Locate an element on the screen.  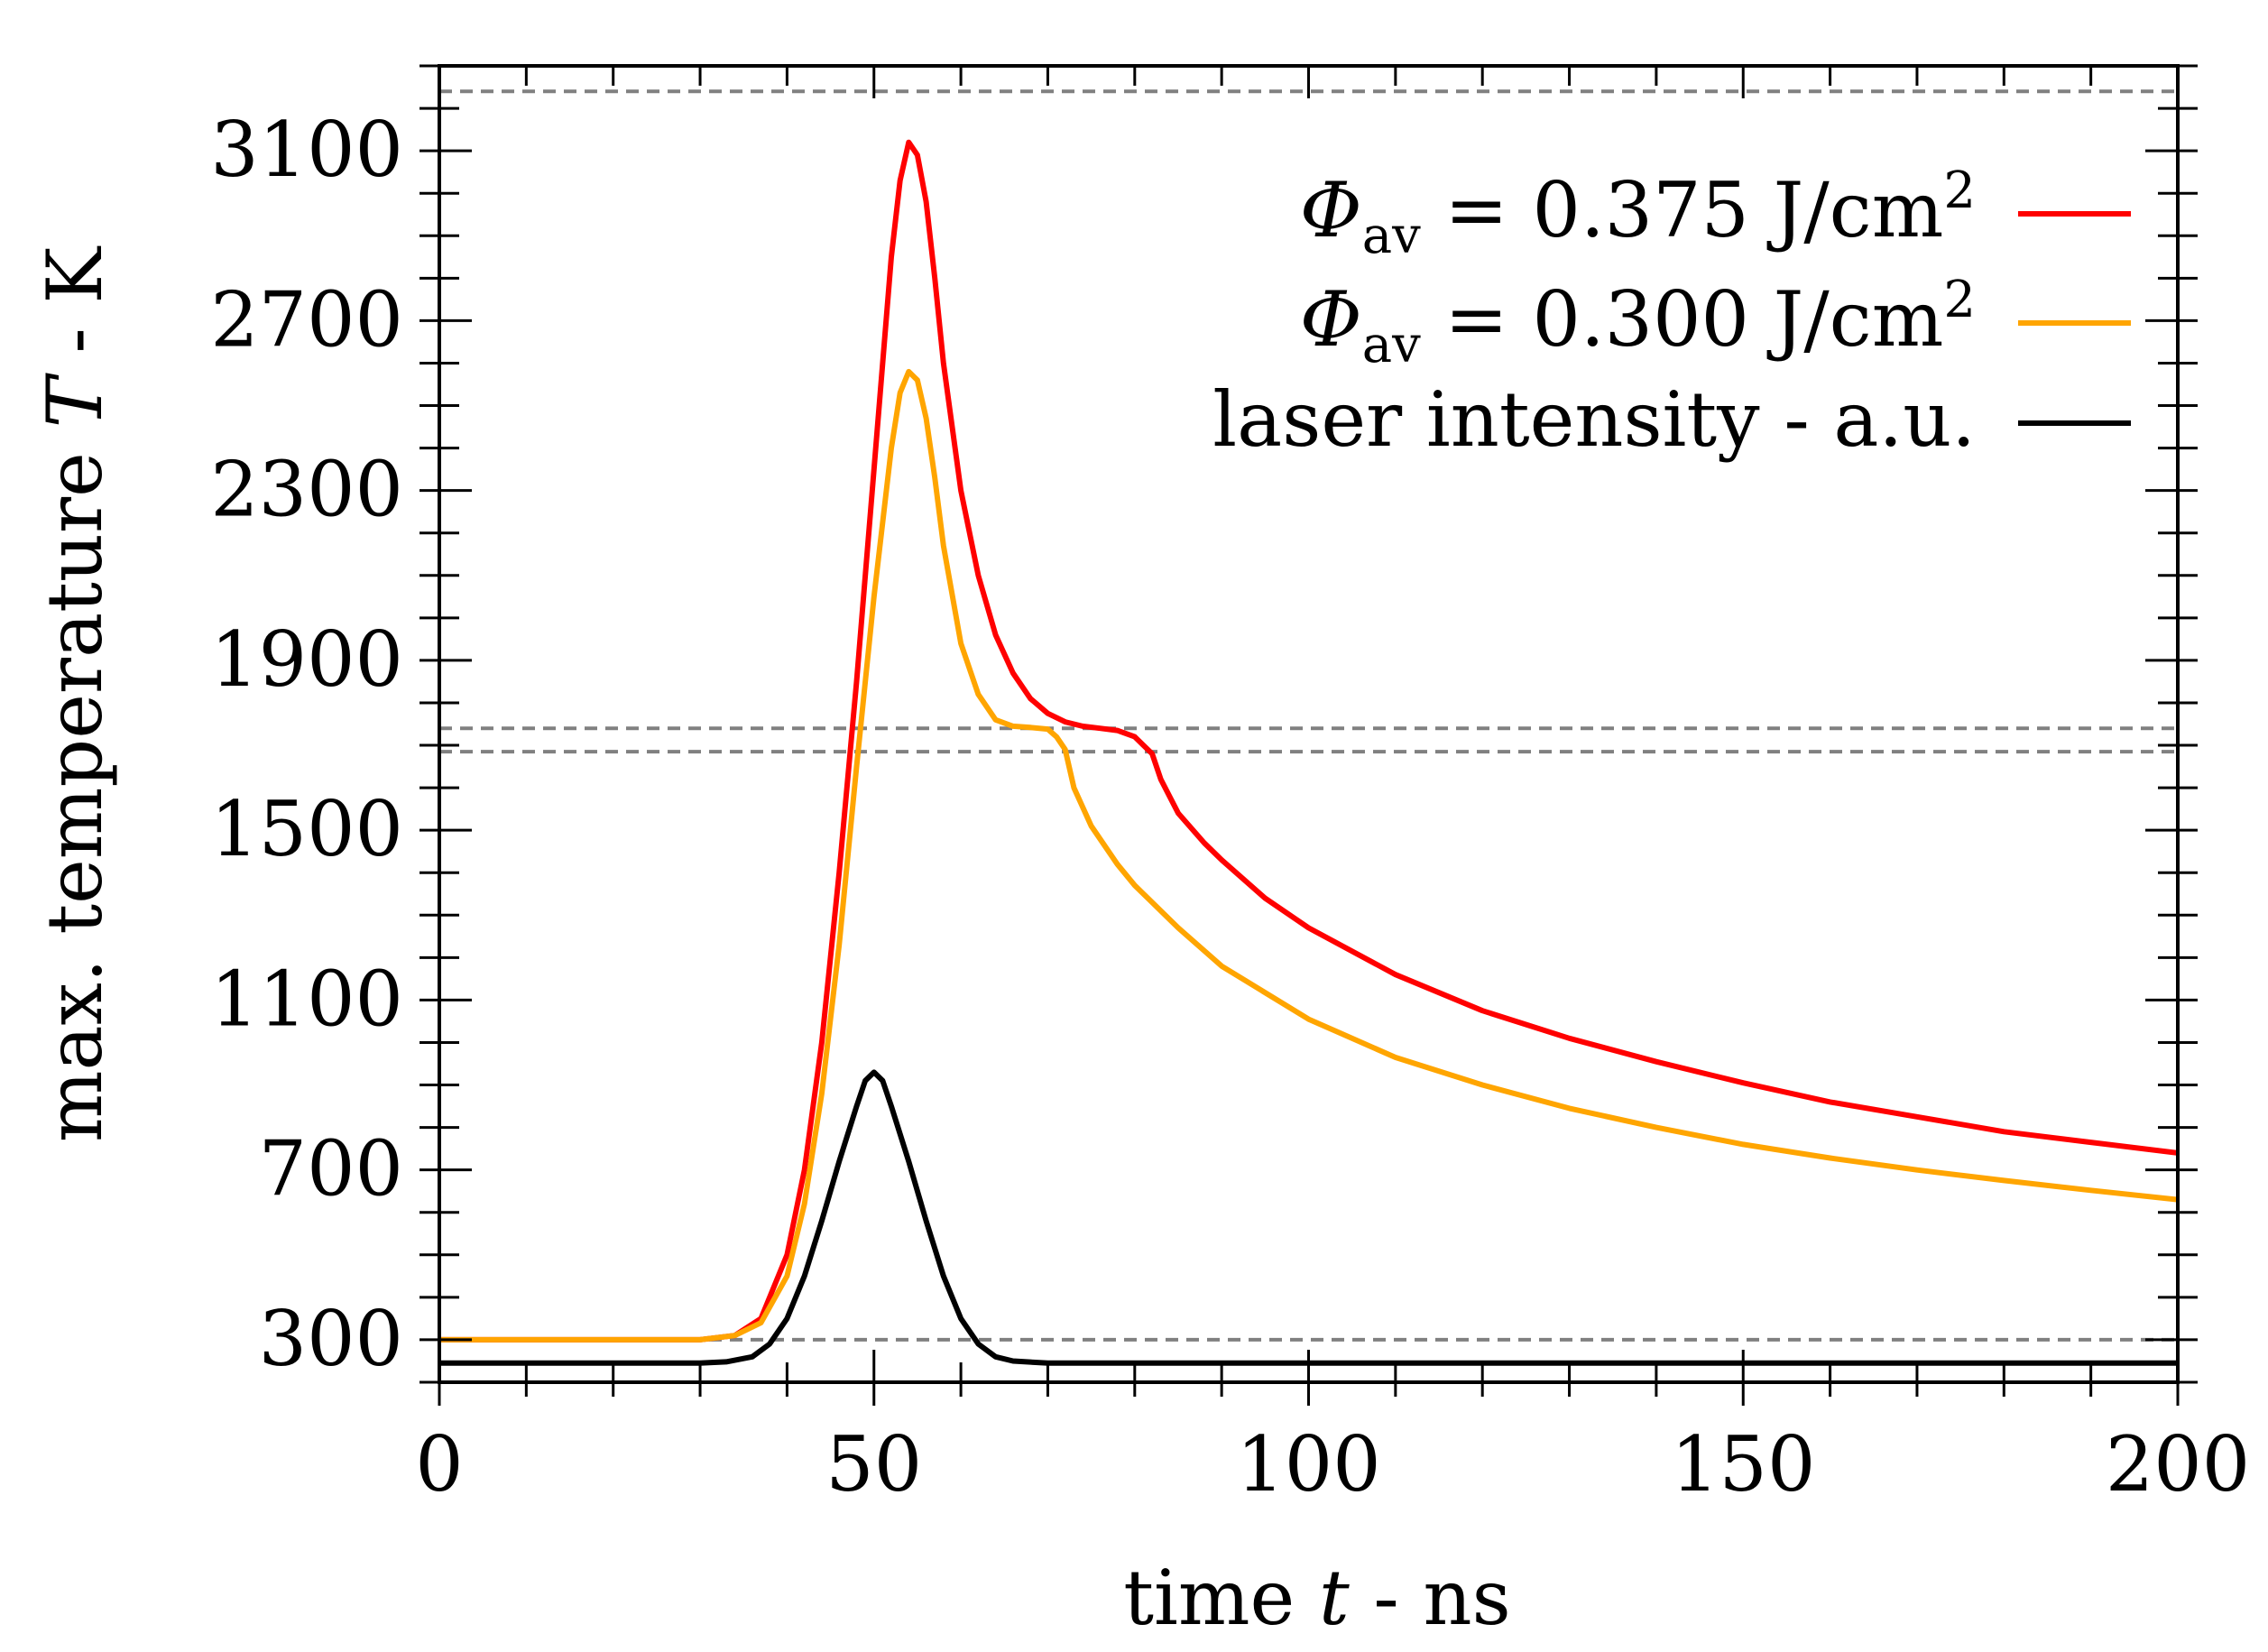
x-tick-label: 200 is located at coordinates (2178, 1464).